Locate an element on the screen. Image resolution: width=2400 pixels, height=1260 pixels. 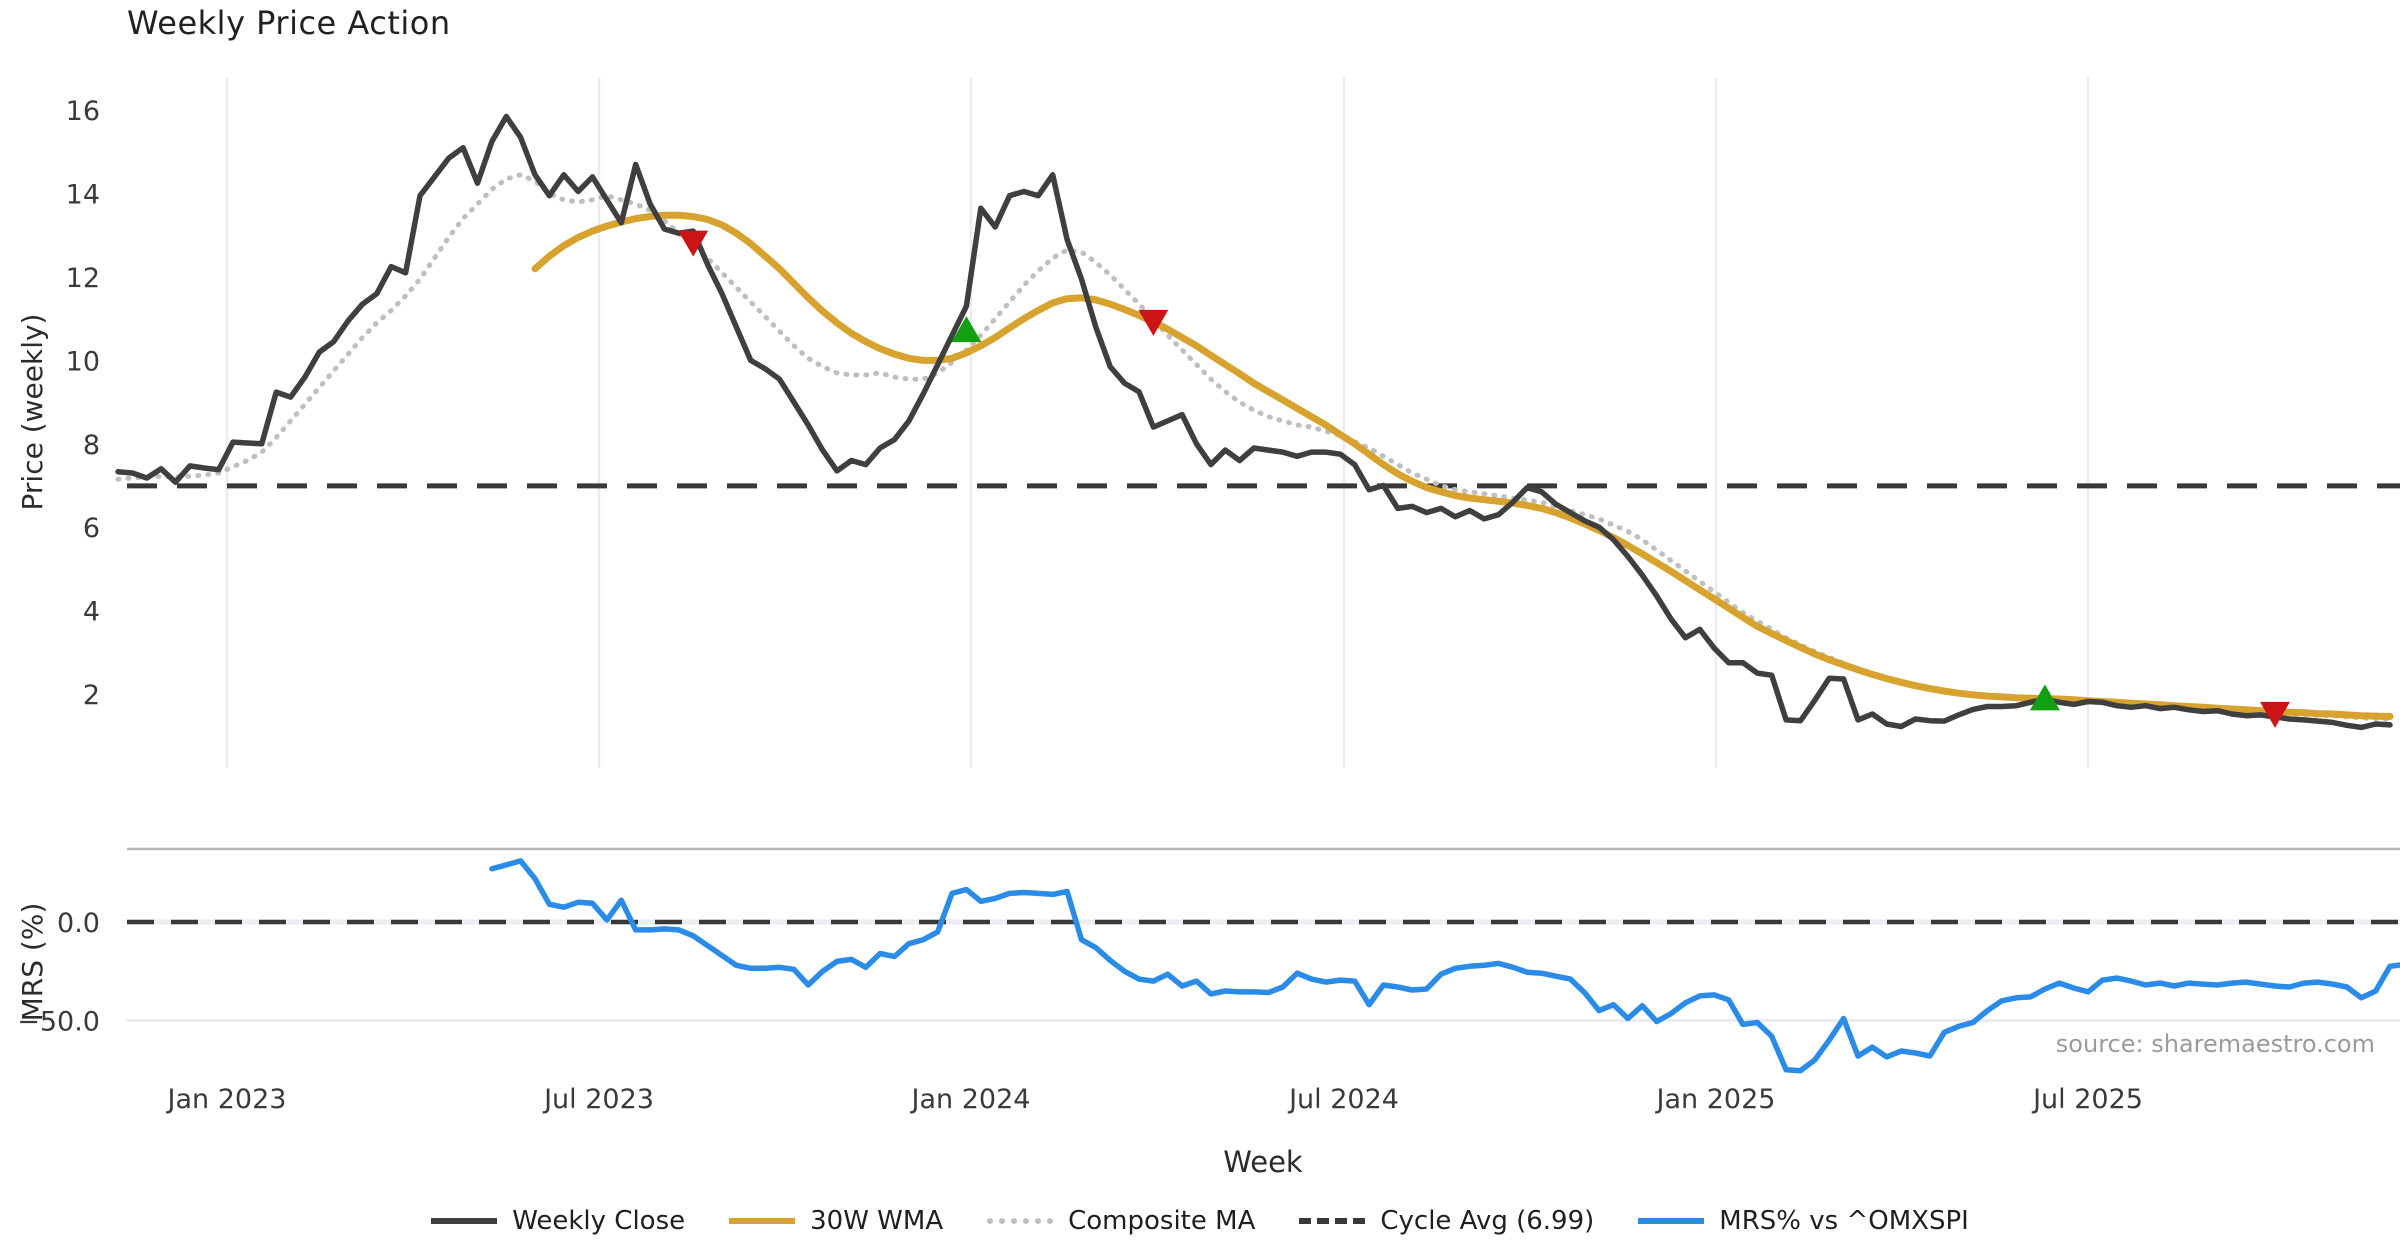
week-axis-label: Week is located at coordinates (1263, 1162).